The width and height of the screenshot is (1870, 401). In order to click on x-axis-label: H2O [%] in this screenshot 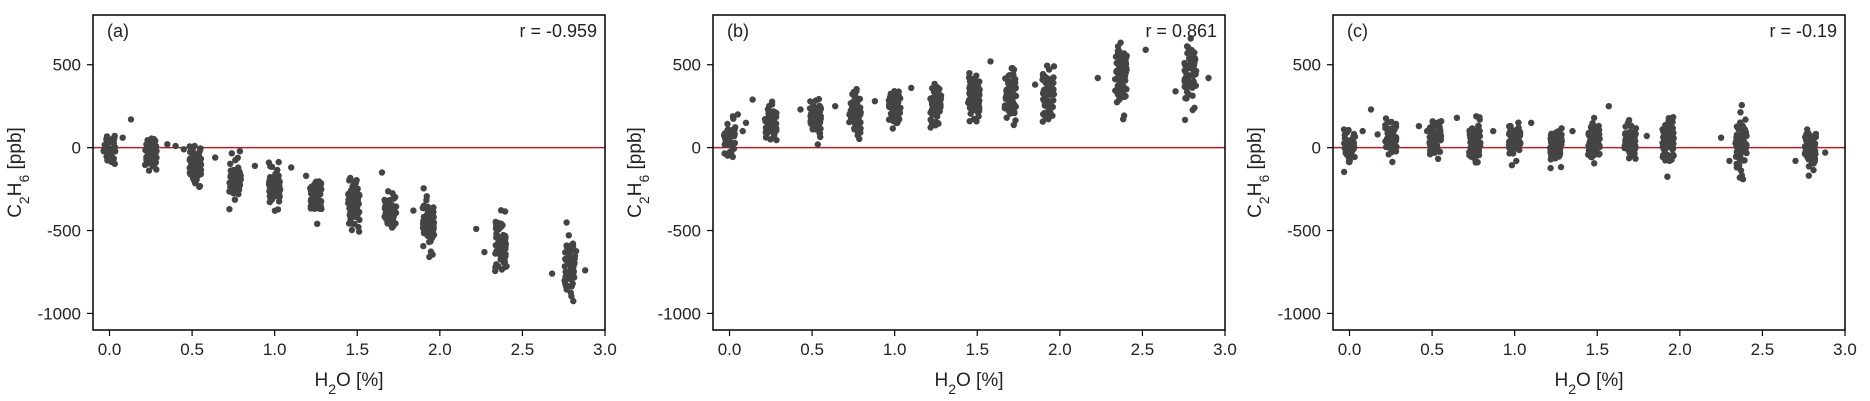, I will do `click(1588, 383)`.